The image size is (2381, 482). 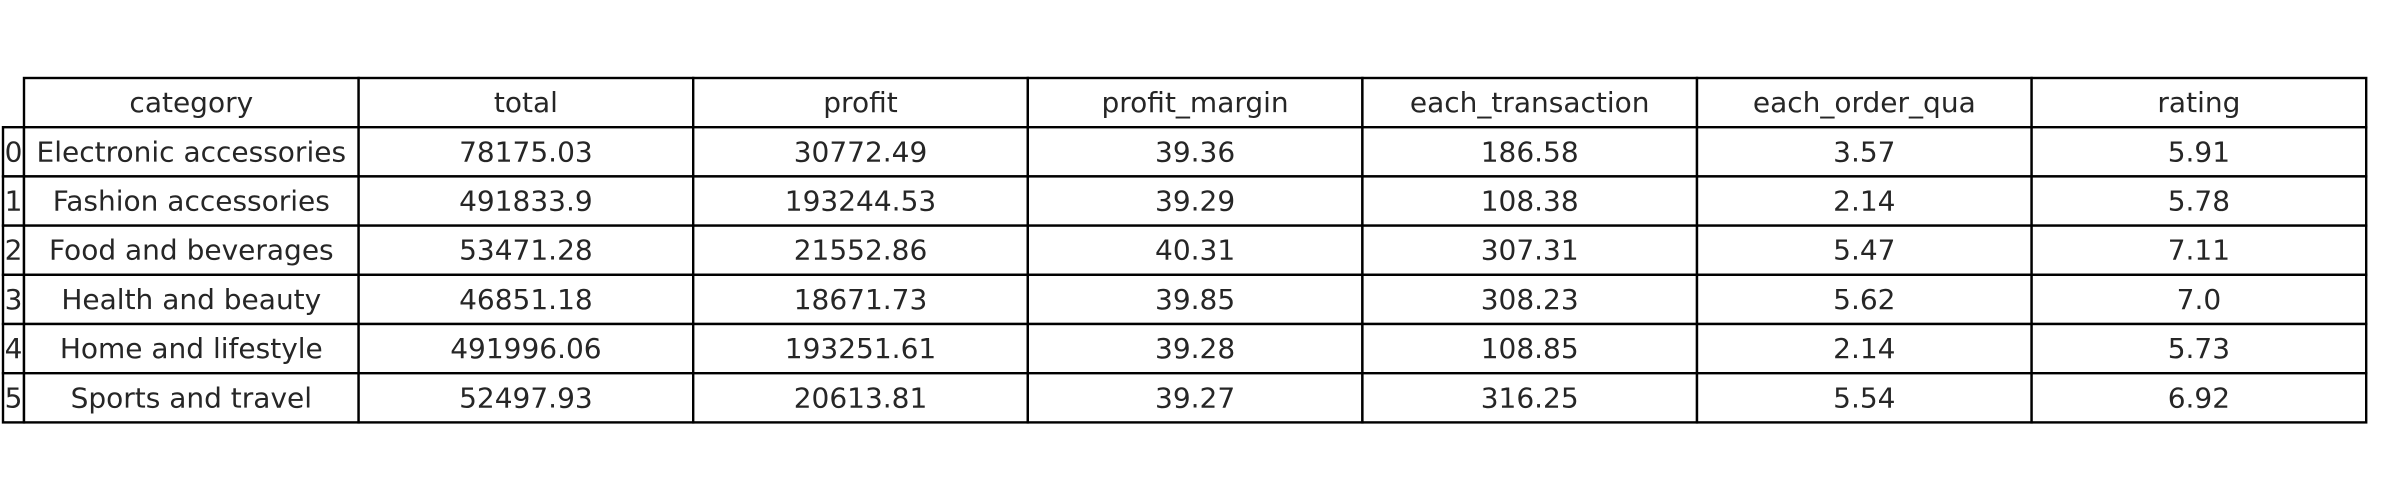 I want to click on column-header: profit_margin, so click(x=1195, y=102).